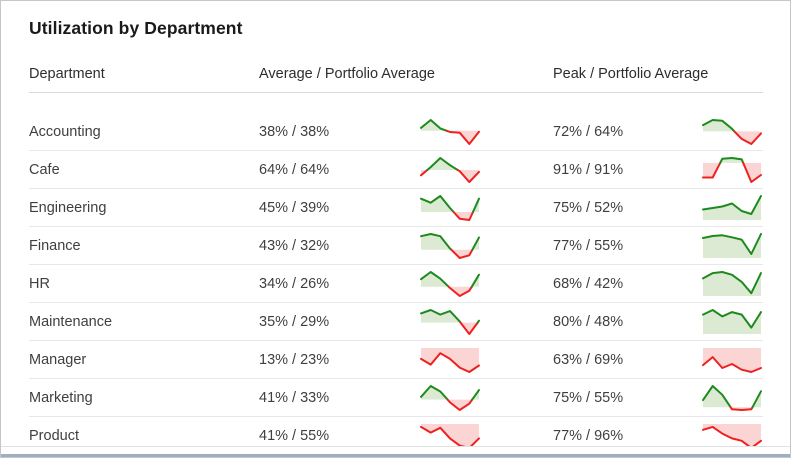 This screenshot has width=791, height=458. Describe the element at coordinates (396, 431) in the screenshot. I see `table-row: Product 41% / 55% 77% / 96%` at that location.